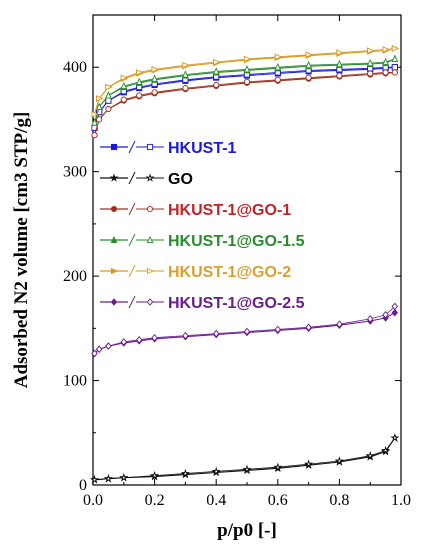 The height and width of the screenshot is (550, 421). I want to click on y-tick-label: 300, so click(75, 172).